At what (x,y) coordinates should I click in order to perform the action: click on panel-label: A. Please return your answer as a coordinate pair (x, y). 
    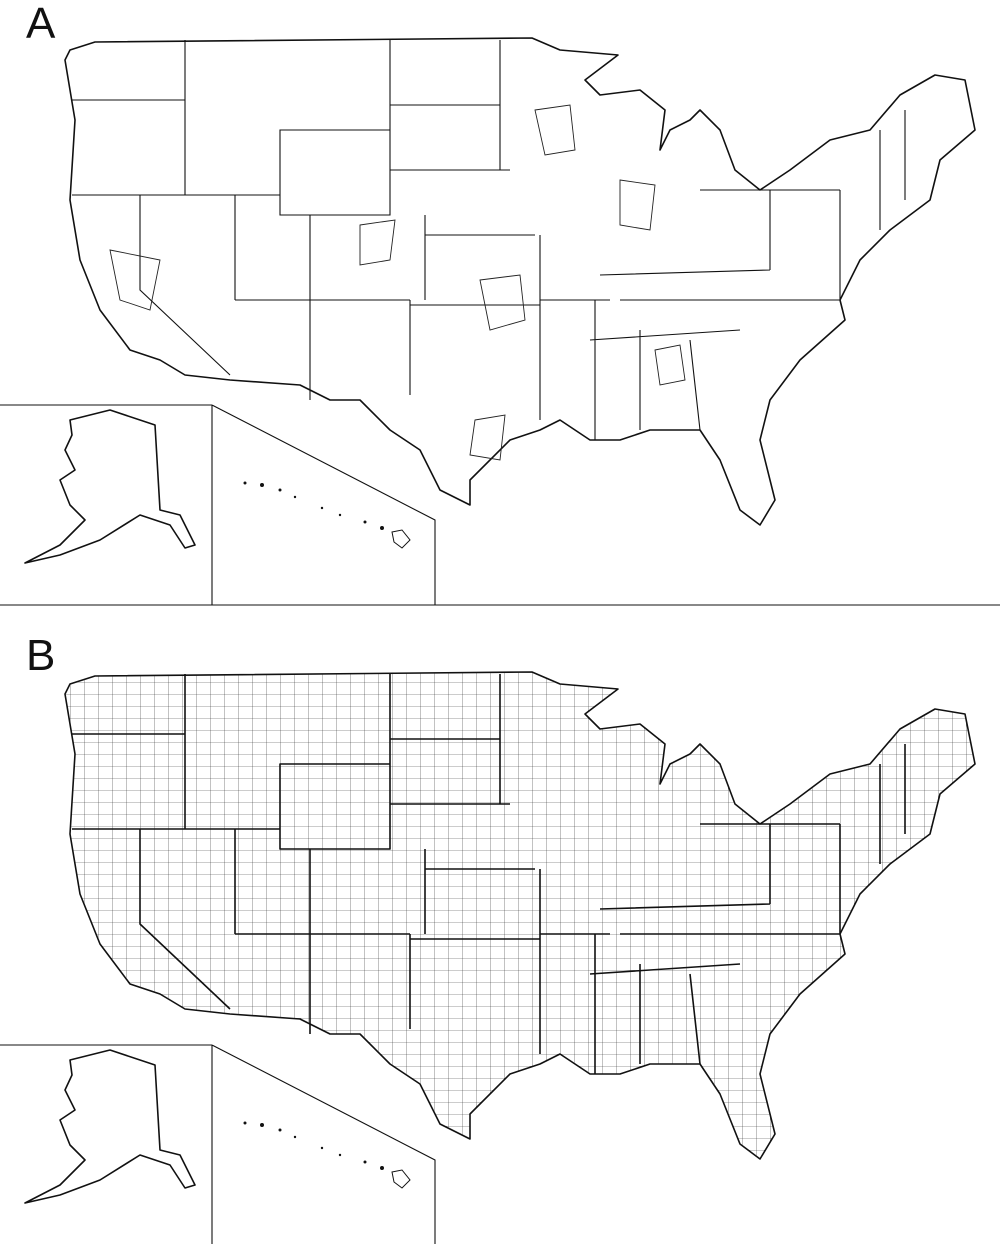
    Looking at the image, I should click on (41, 24).